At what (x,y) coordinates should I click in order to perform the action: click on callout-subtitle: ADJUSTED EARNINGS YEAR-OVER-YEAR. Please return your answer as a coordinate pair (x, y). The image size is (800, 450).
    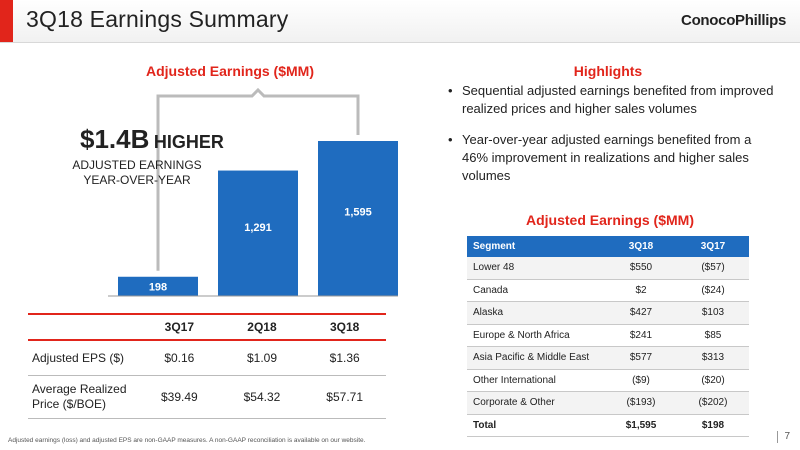
    Looking at the image, I should click on (137, 173).